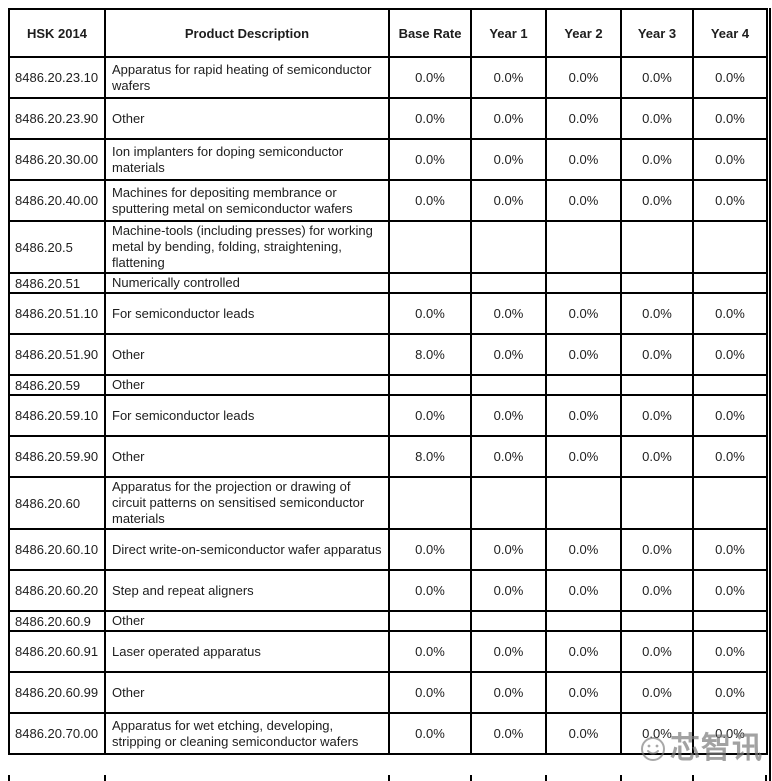 The height and width of the screenshot is (781, 772). What do you see at coordinates (57, 692) in the screenshot?
I see `hsk-code-cell: 8486.20.60.99` at bounding box center [57, 692].